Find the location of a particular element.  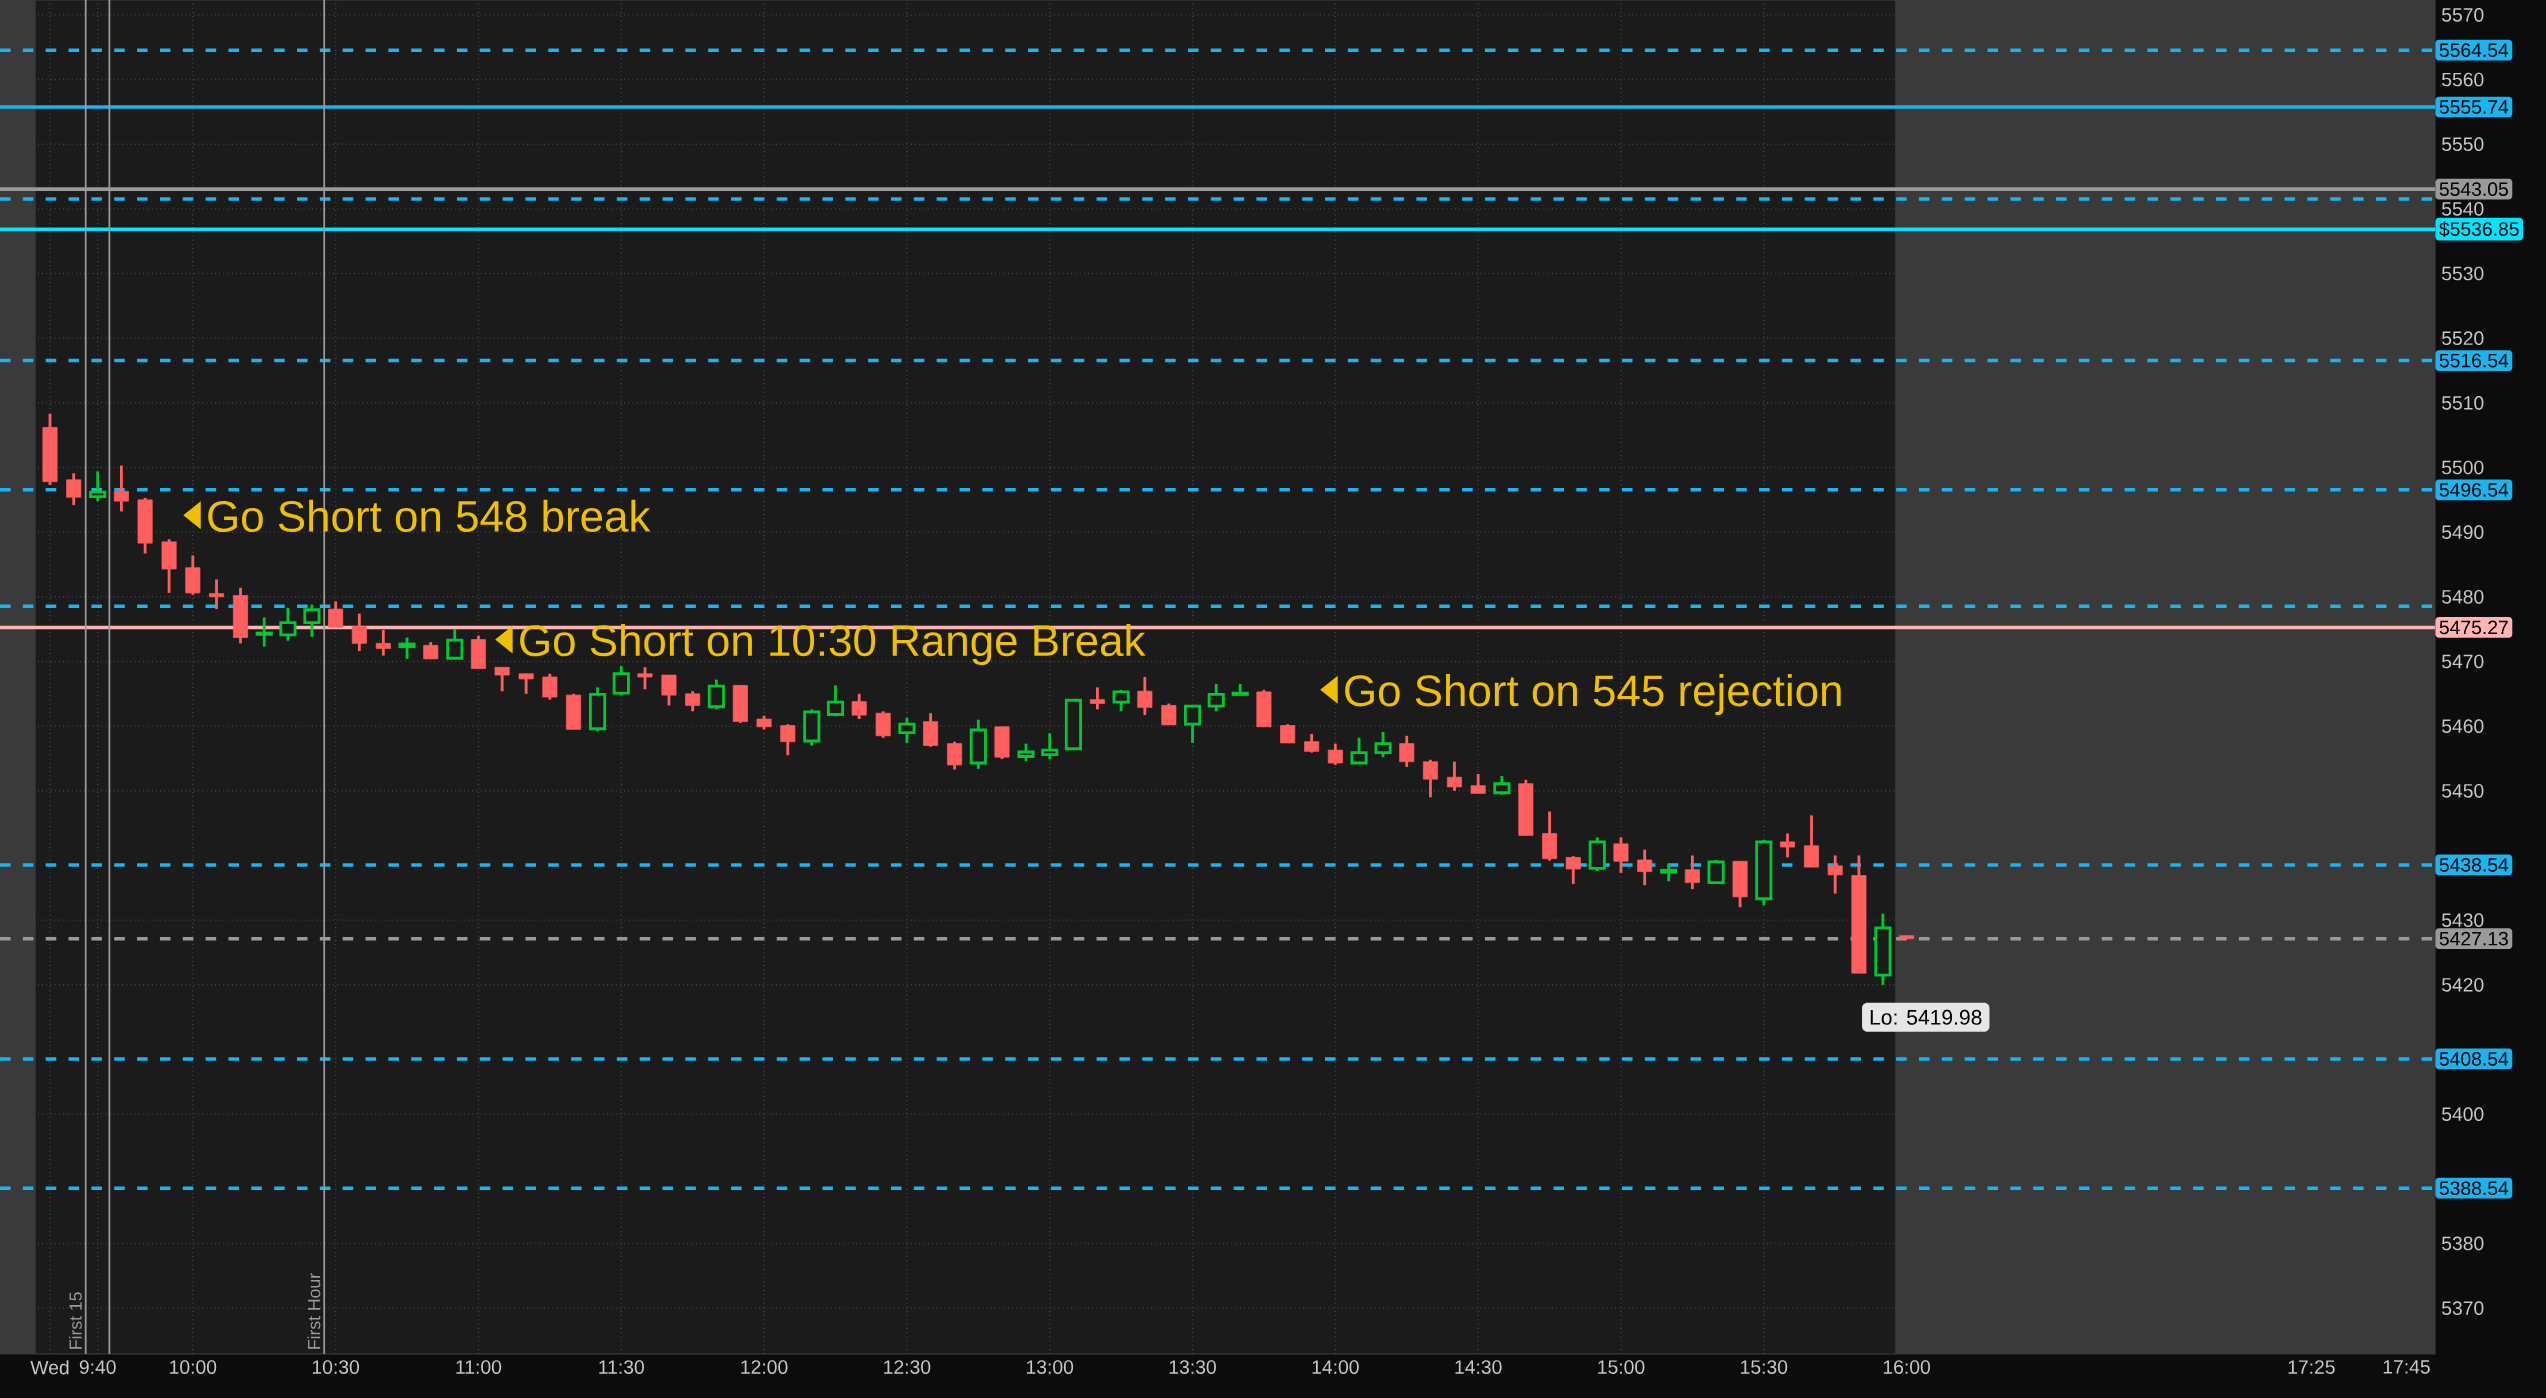

x-tick-label: 9:40 is located at coordinates (97, 1367).